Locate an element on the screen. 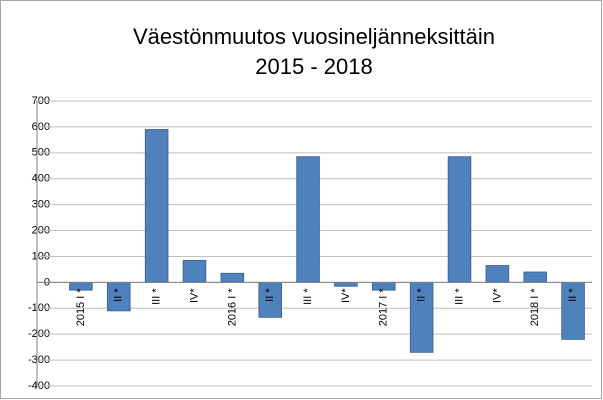 This screenshot has width=603, height=400. x-tick-label: 2018 I * is located at coordinates (535, 307).